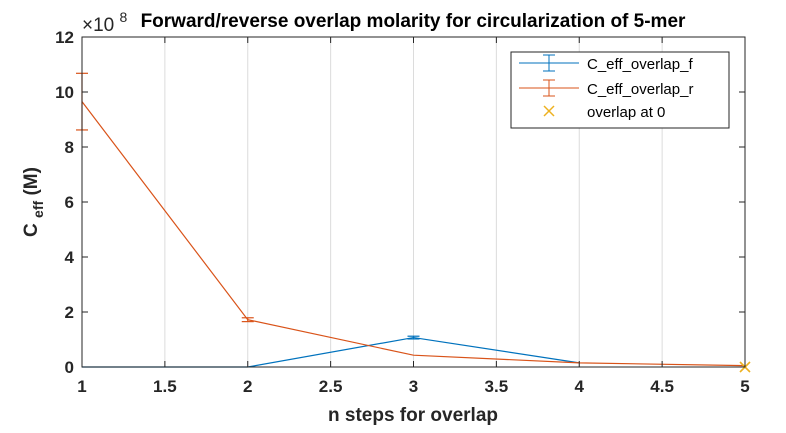 This screenshot has height=433, width=786. Describe the element at coordinates (497, 386) in the screenshot. I see `x-tick-label: 3.5` at that location.